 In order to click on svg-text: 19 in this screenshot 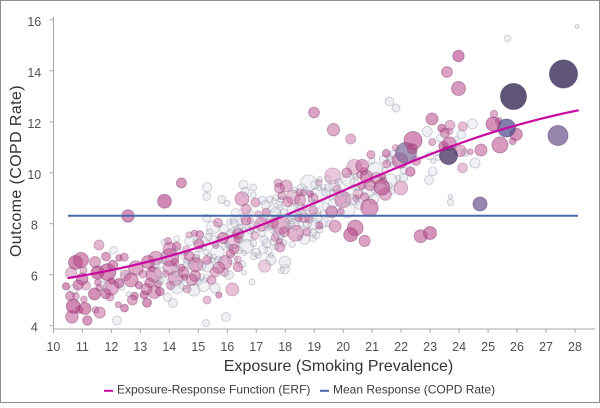, I will do `click(314, 347)`.